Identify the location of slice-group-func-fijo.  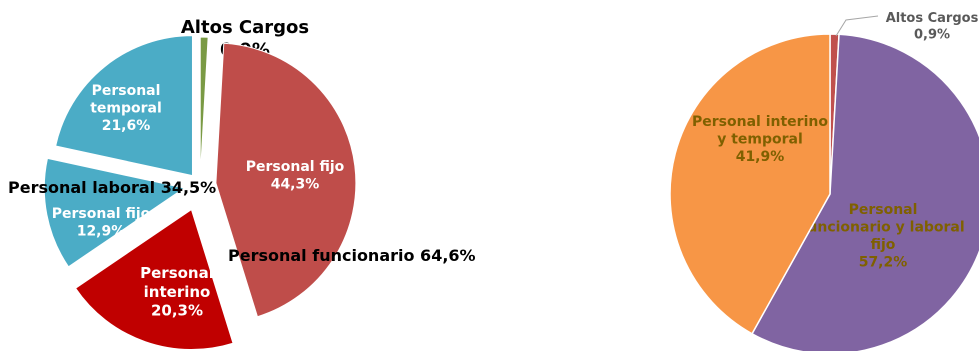
(286, 180).